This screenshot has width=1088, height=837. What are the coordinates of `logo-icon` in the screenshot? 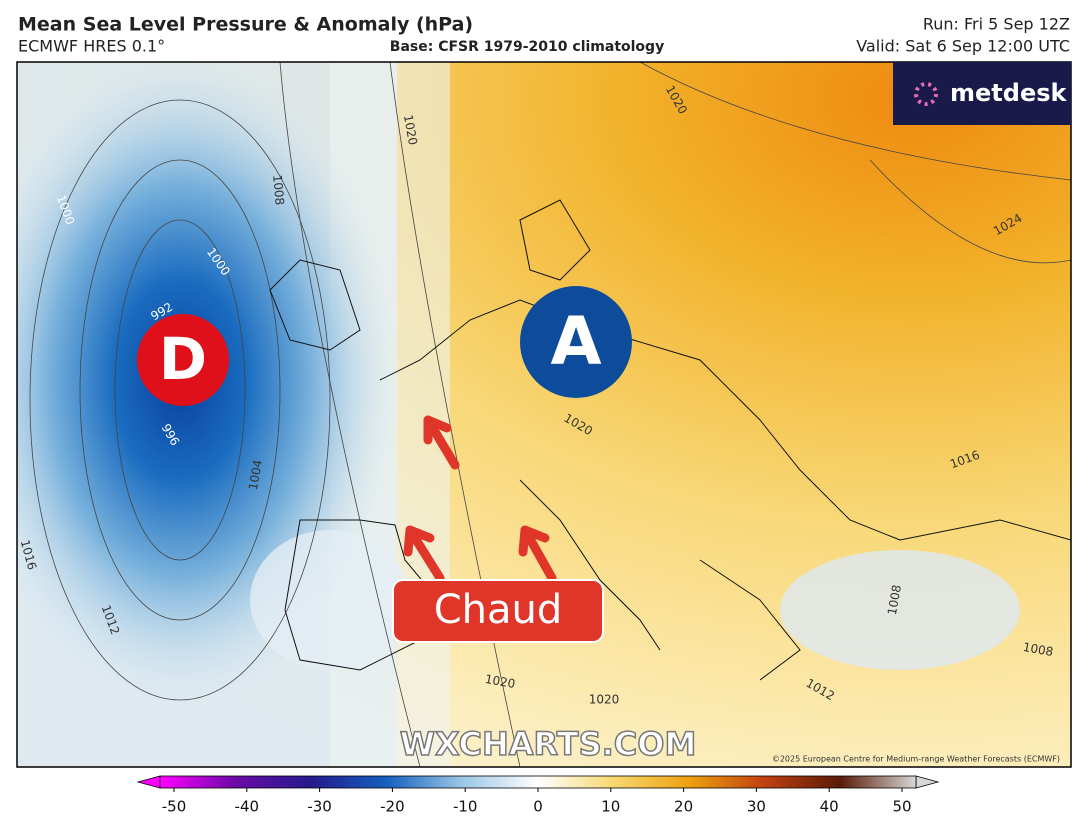 It's located at (926, 94).